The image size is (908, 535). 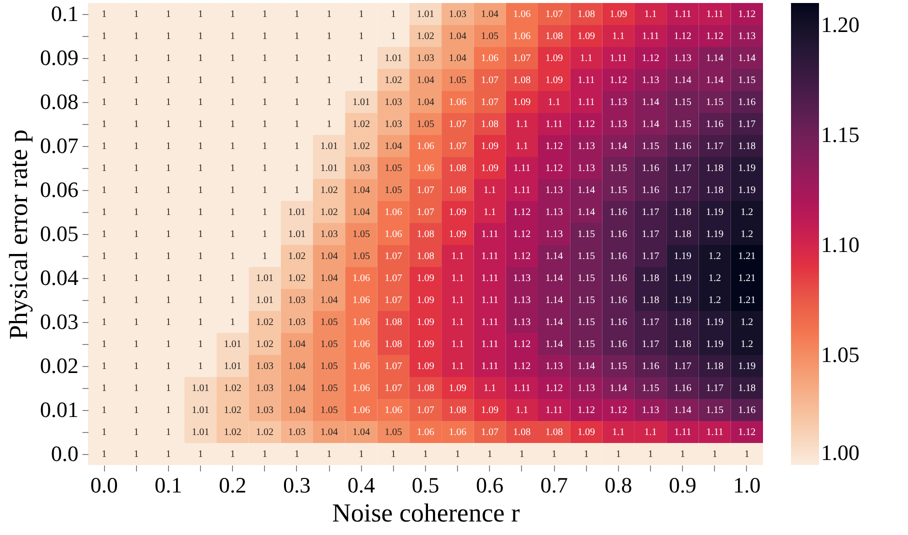 I want to click on data-label: 1.19, so click(x=747, y=366).